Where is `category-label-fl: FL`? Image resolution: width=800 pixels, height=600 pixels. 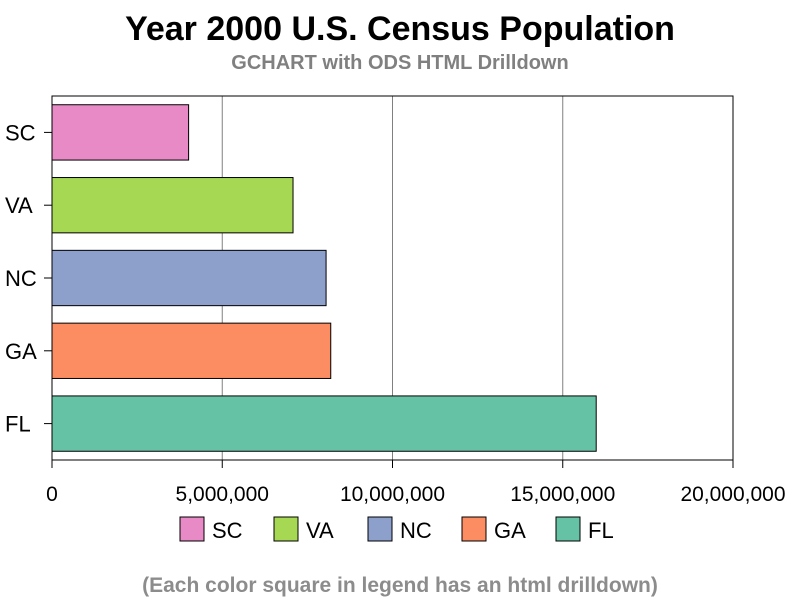 category-label-fl: FL is located at coordinates (18, 424).